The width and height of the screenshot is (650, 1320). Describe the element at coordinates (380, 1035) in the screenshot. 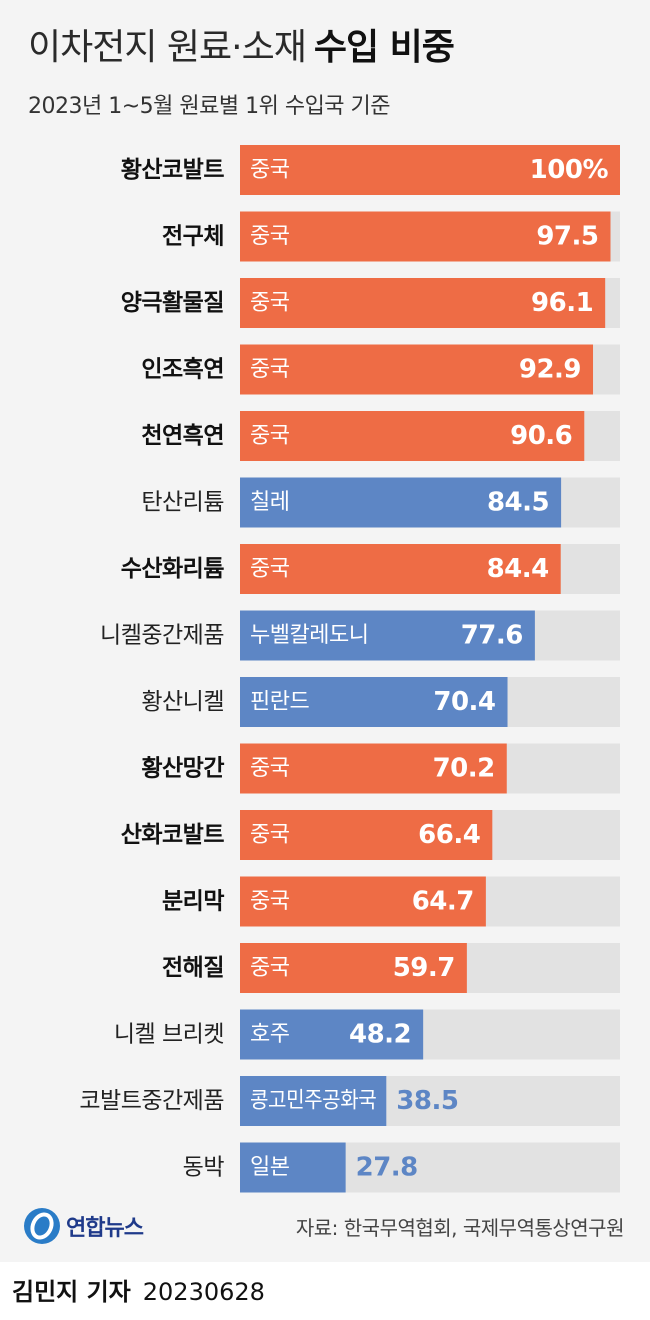

I see `value-label: 48.2` at that location.